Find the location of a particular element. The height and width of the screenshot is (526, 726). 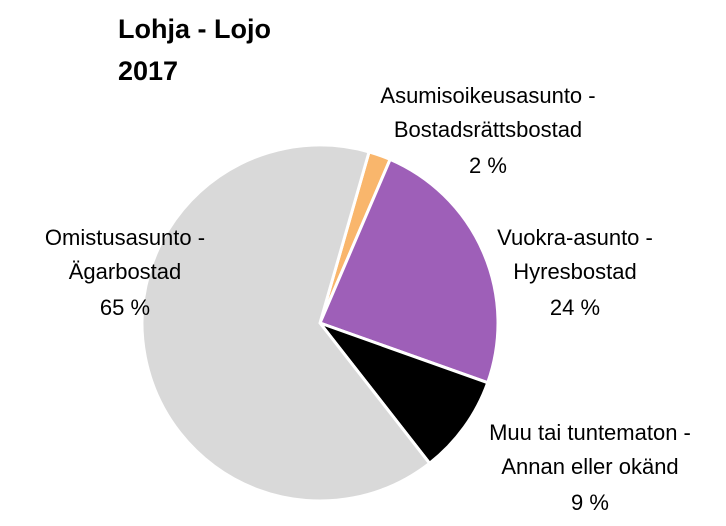

value-label: 9 % is located at coordinates (590, 502).